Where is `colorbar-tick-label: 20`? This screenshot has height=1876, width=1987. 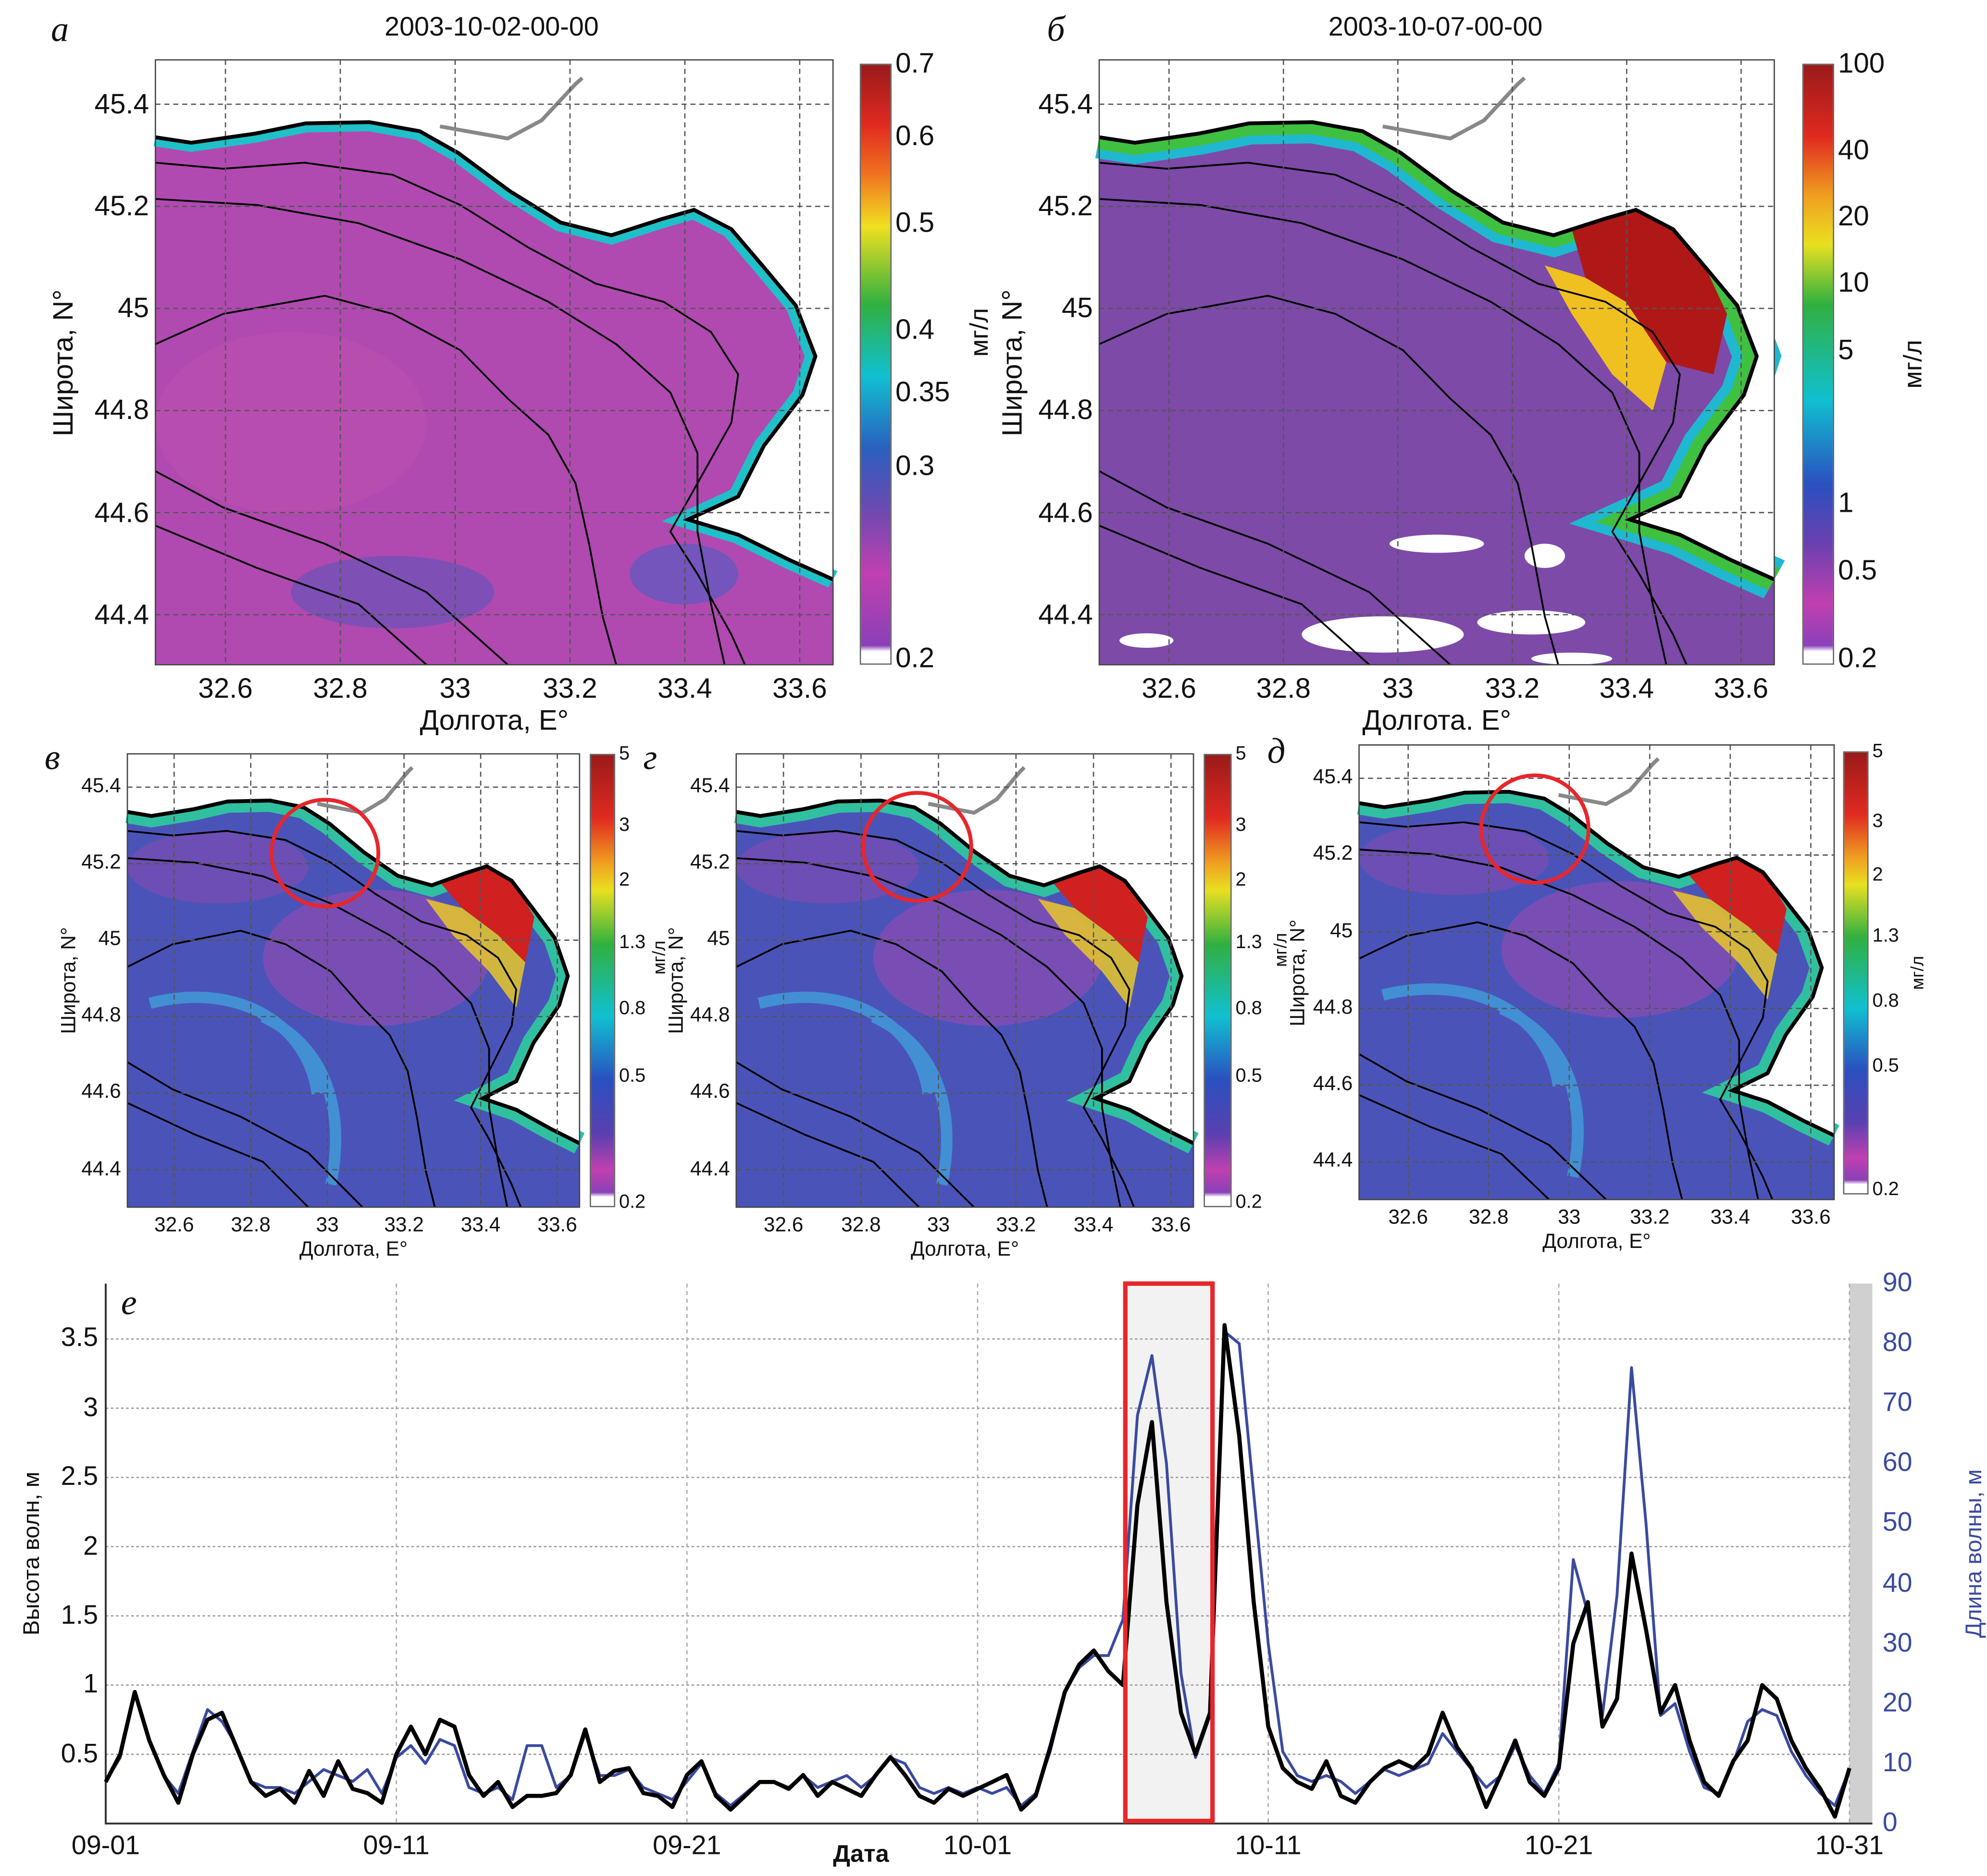
colorbar-tick-label: 20 is located at coordinates (1853, 216).